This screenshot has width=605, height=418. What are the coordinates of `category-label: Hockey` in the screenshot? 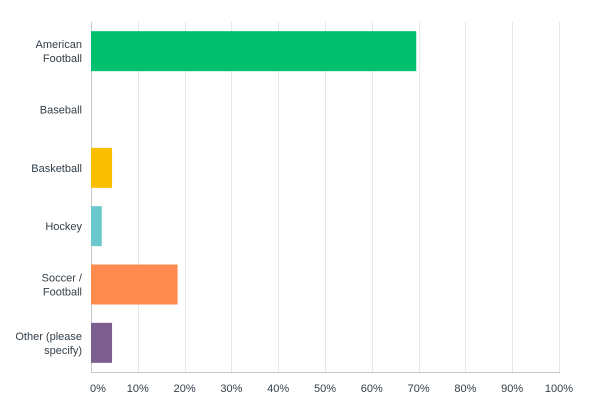 It's located at (63, 227).